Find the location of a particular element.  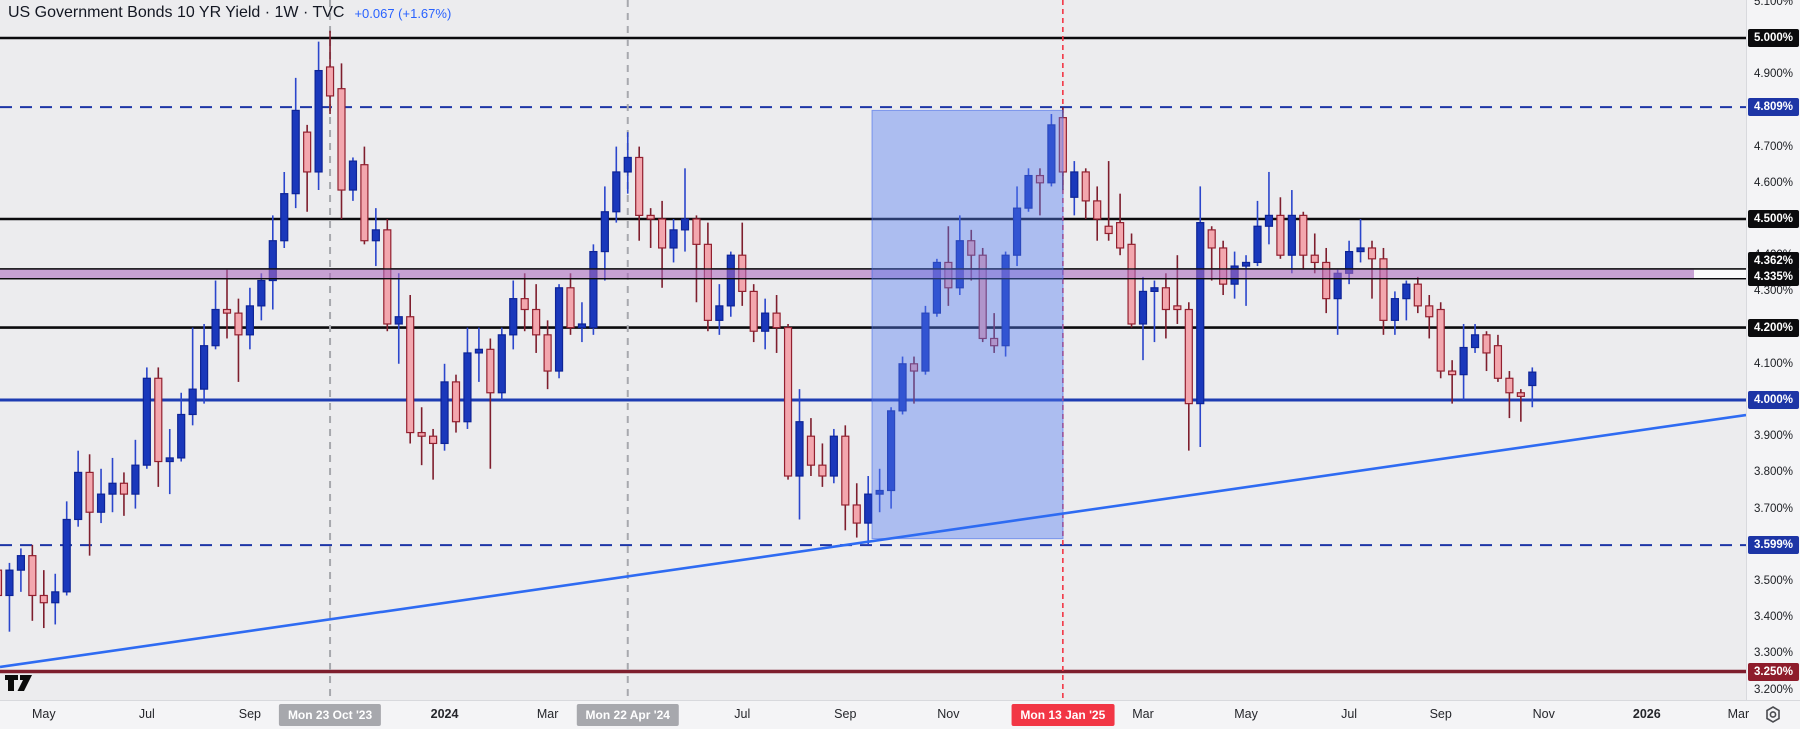

price-tick-label: 5.100% is located at coordinates (1773, 4).